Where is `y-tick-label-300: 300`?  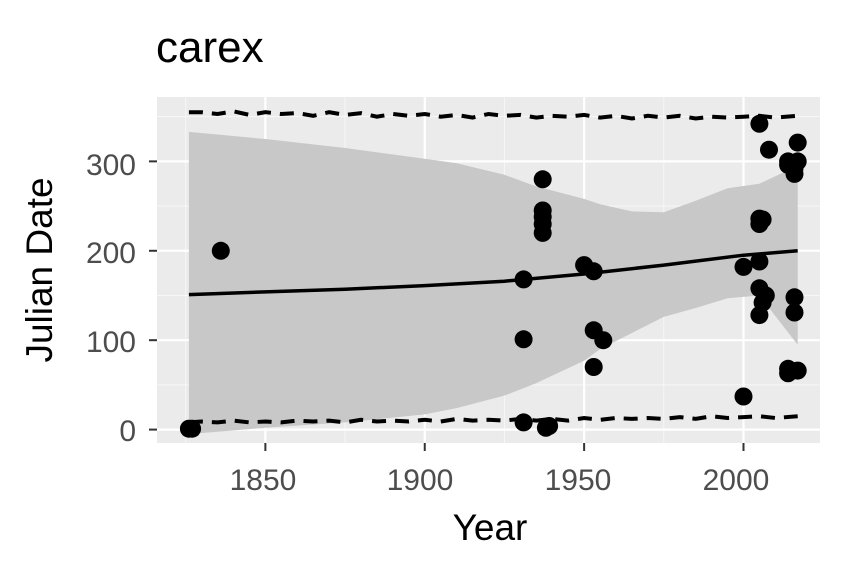
y-tick-label-300: 300 is located at coordinates (111, 165).